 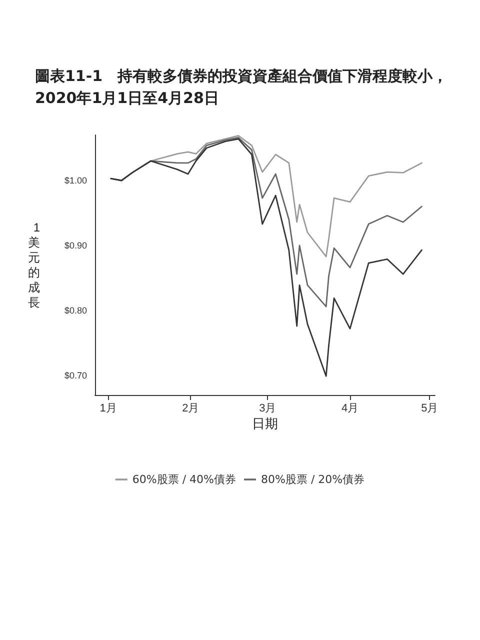 I want to click on y-tick-label: $0.80, so click(x=75, y=311).